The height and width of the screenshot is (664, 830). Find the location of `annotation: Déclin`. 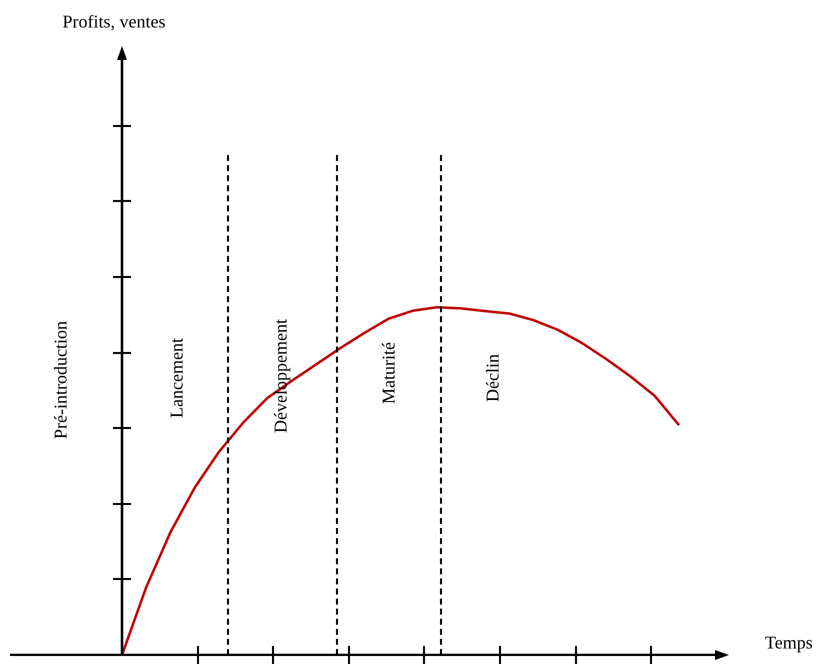

annotation: Déclin is located at coordinates (492, 378).